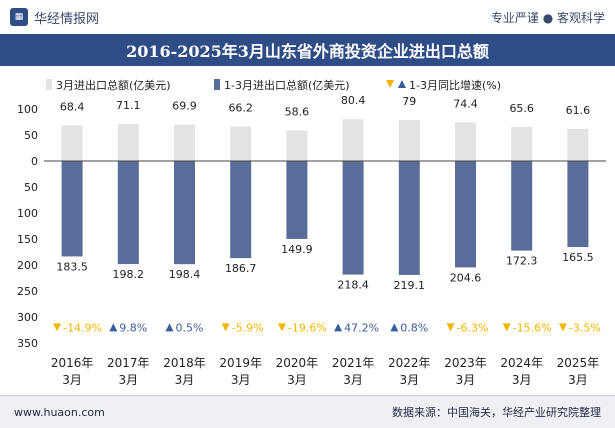 This screenshot has height=428, width=615. What do you see at coordinates (72, 106) in the screenshot?
I see `march-value-label: 68.4` at bounding box center [72, 106].